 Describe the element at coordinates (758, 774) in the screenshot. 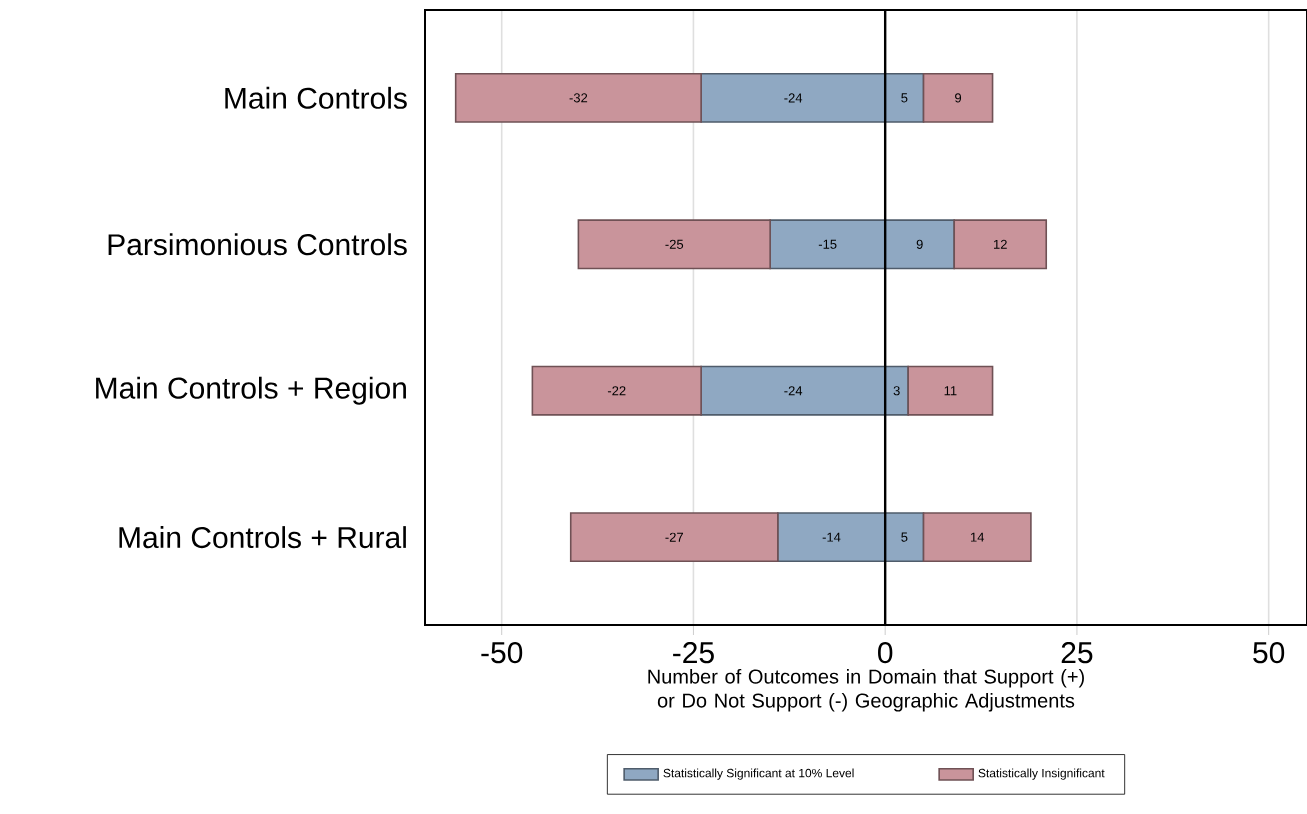

I see `legend-label: Statistically Significant at 10% Level` at that location.